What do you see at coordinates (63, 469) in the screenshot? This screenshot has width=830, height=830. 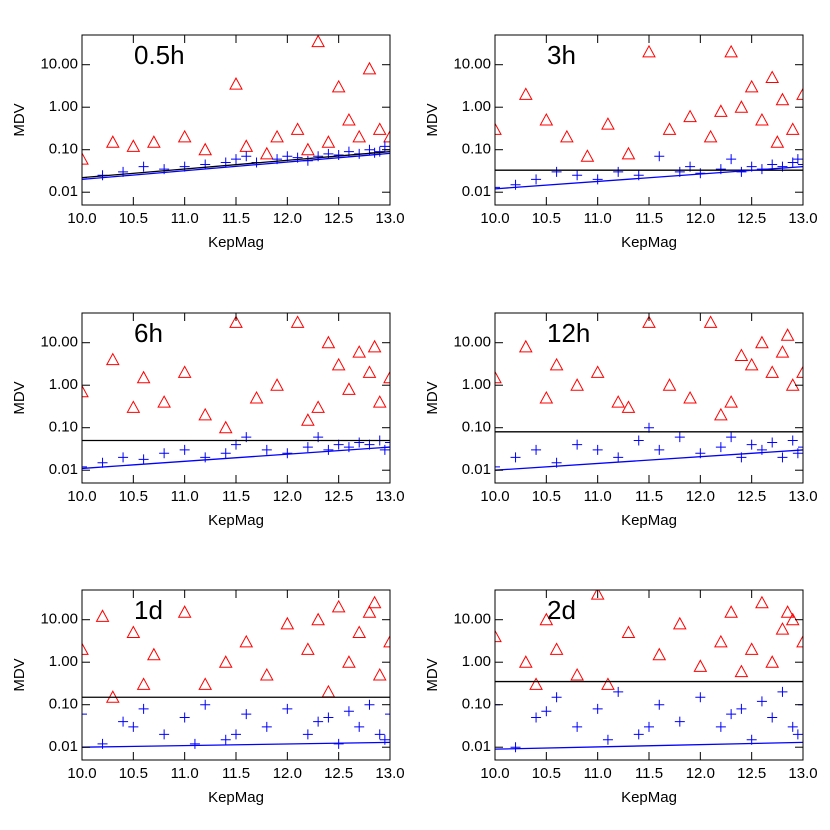 I see `y-tick-label: 0.01` at bounding box center [63, 469].